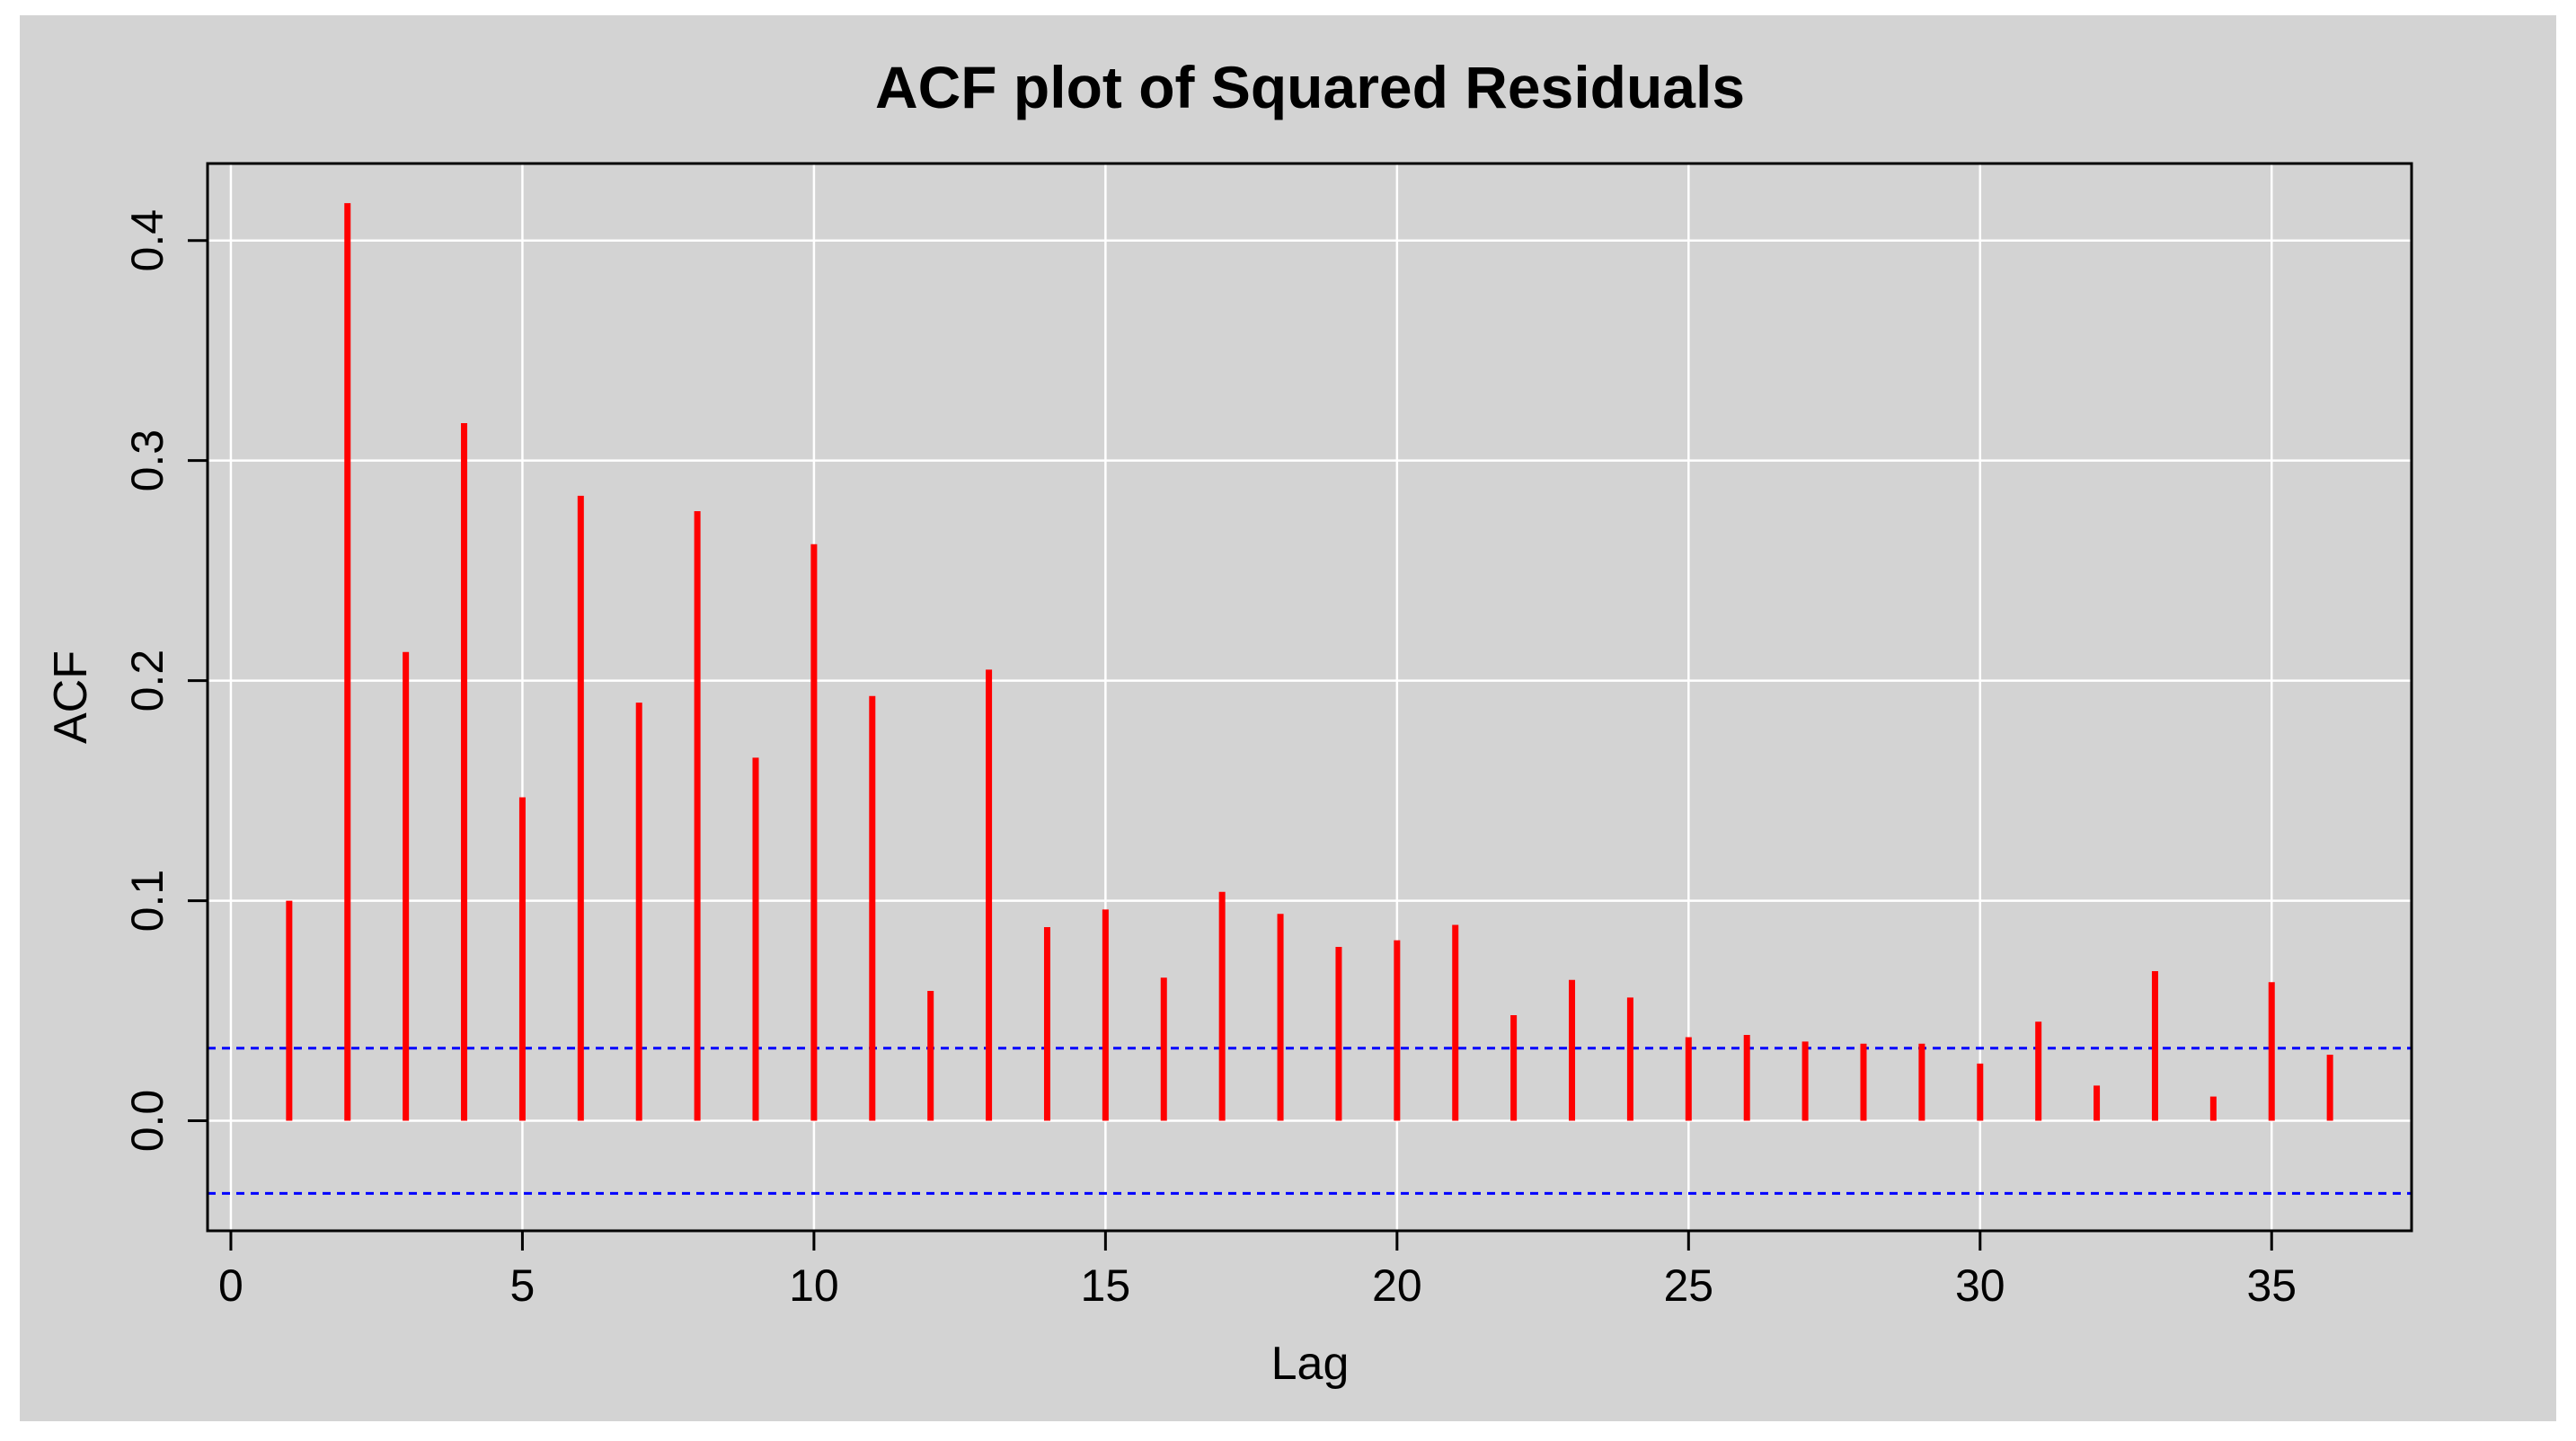 The height and width of the screenshot is (1441, 2576). Describe the element at coordinates (1106, 1286) in the screenshot. I see `x-tick-label: 15` at that location.